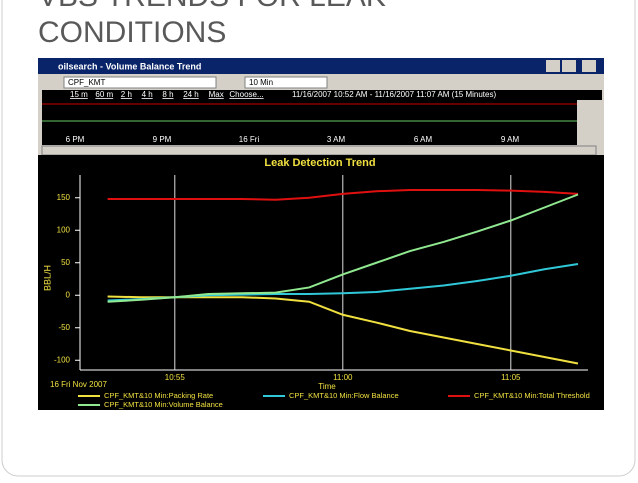 This screenshot has height=483, width=638. What do you see at coordinates (64, 229) in the screenshot?
I see `y-tick-label: 100` at bounding box center [64, 229].